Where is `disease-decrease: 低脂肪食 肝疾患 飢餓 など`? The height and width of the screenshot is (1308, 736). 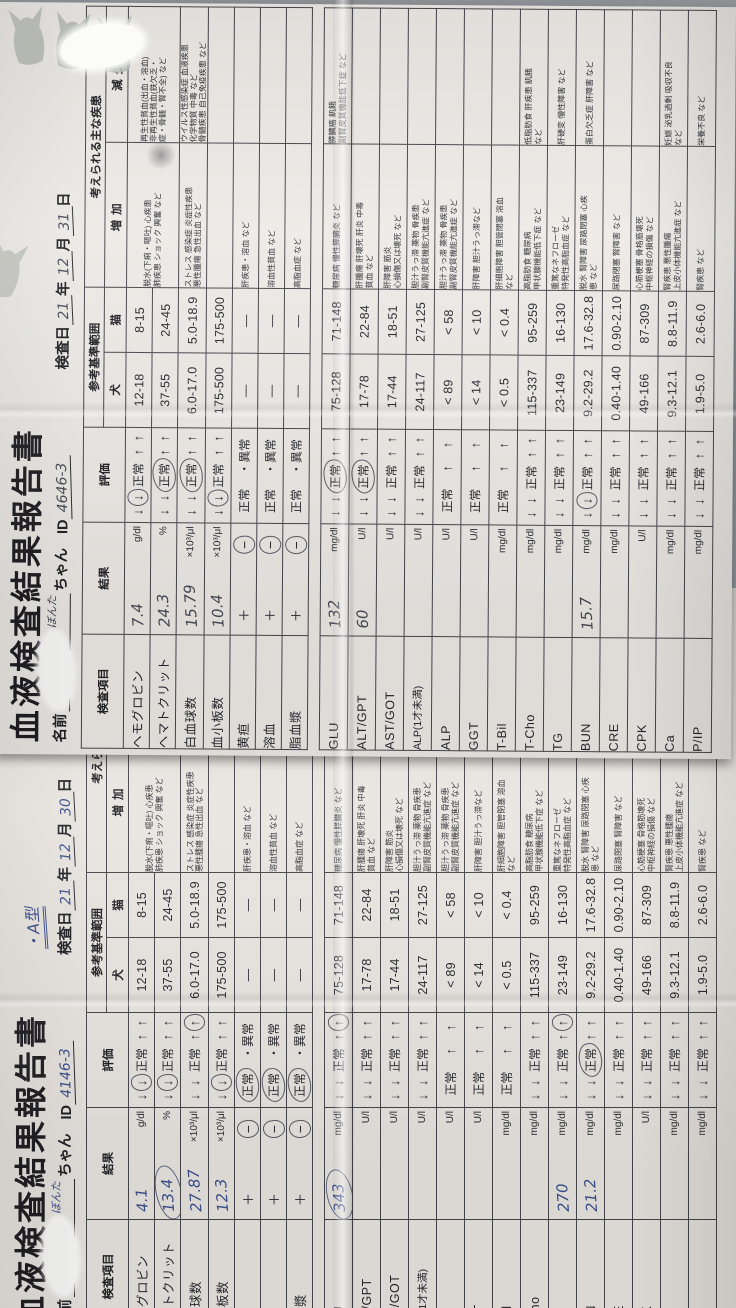
disease-decrease: 低脂肪食 肝疾患 飢餓 など is located at coordinates (534, 77).